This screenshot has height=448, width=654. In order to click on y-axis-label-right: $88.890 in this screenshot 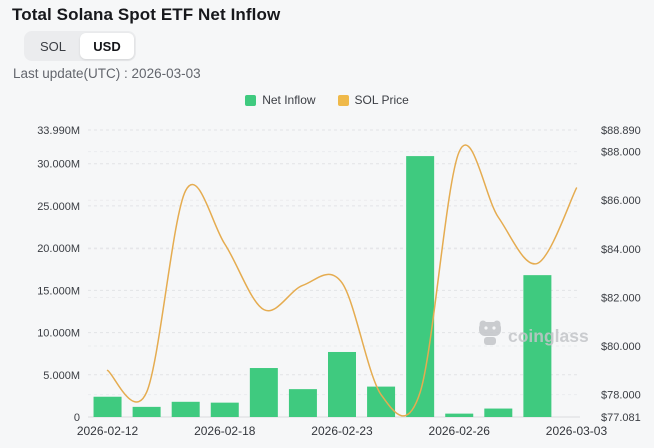, I will do `click(621, 131)`.